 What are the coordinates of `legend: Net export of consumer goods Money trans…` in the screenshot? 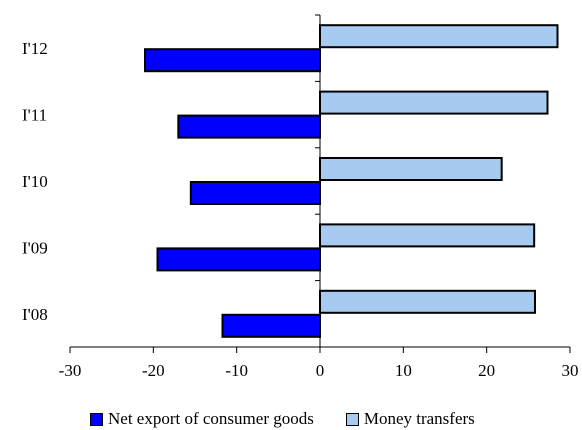 It's located at (298, 419).